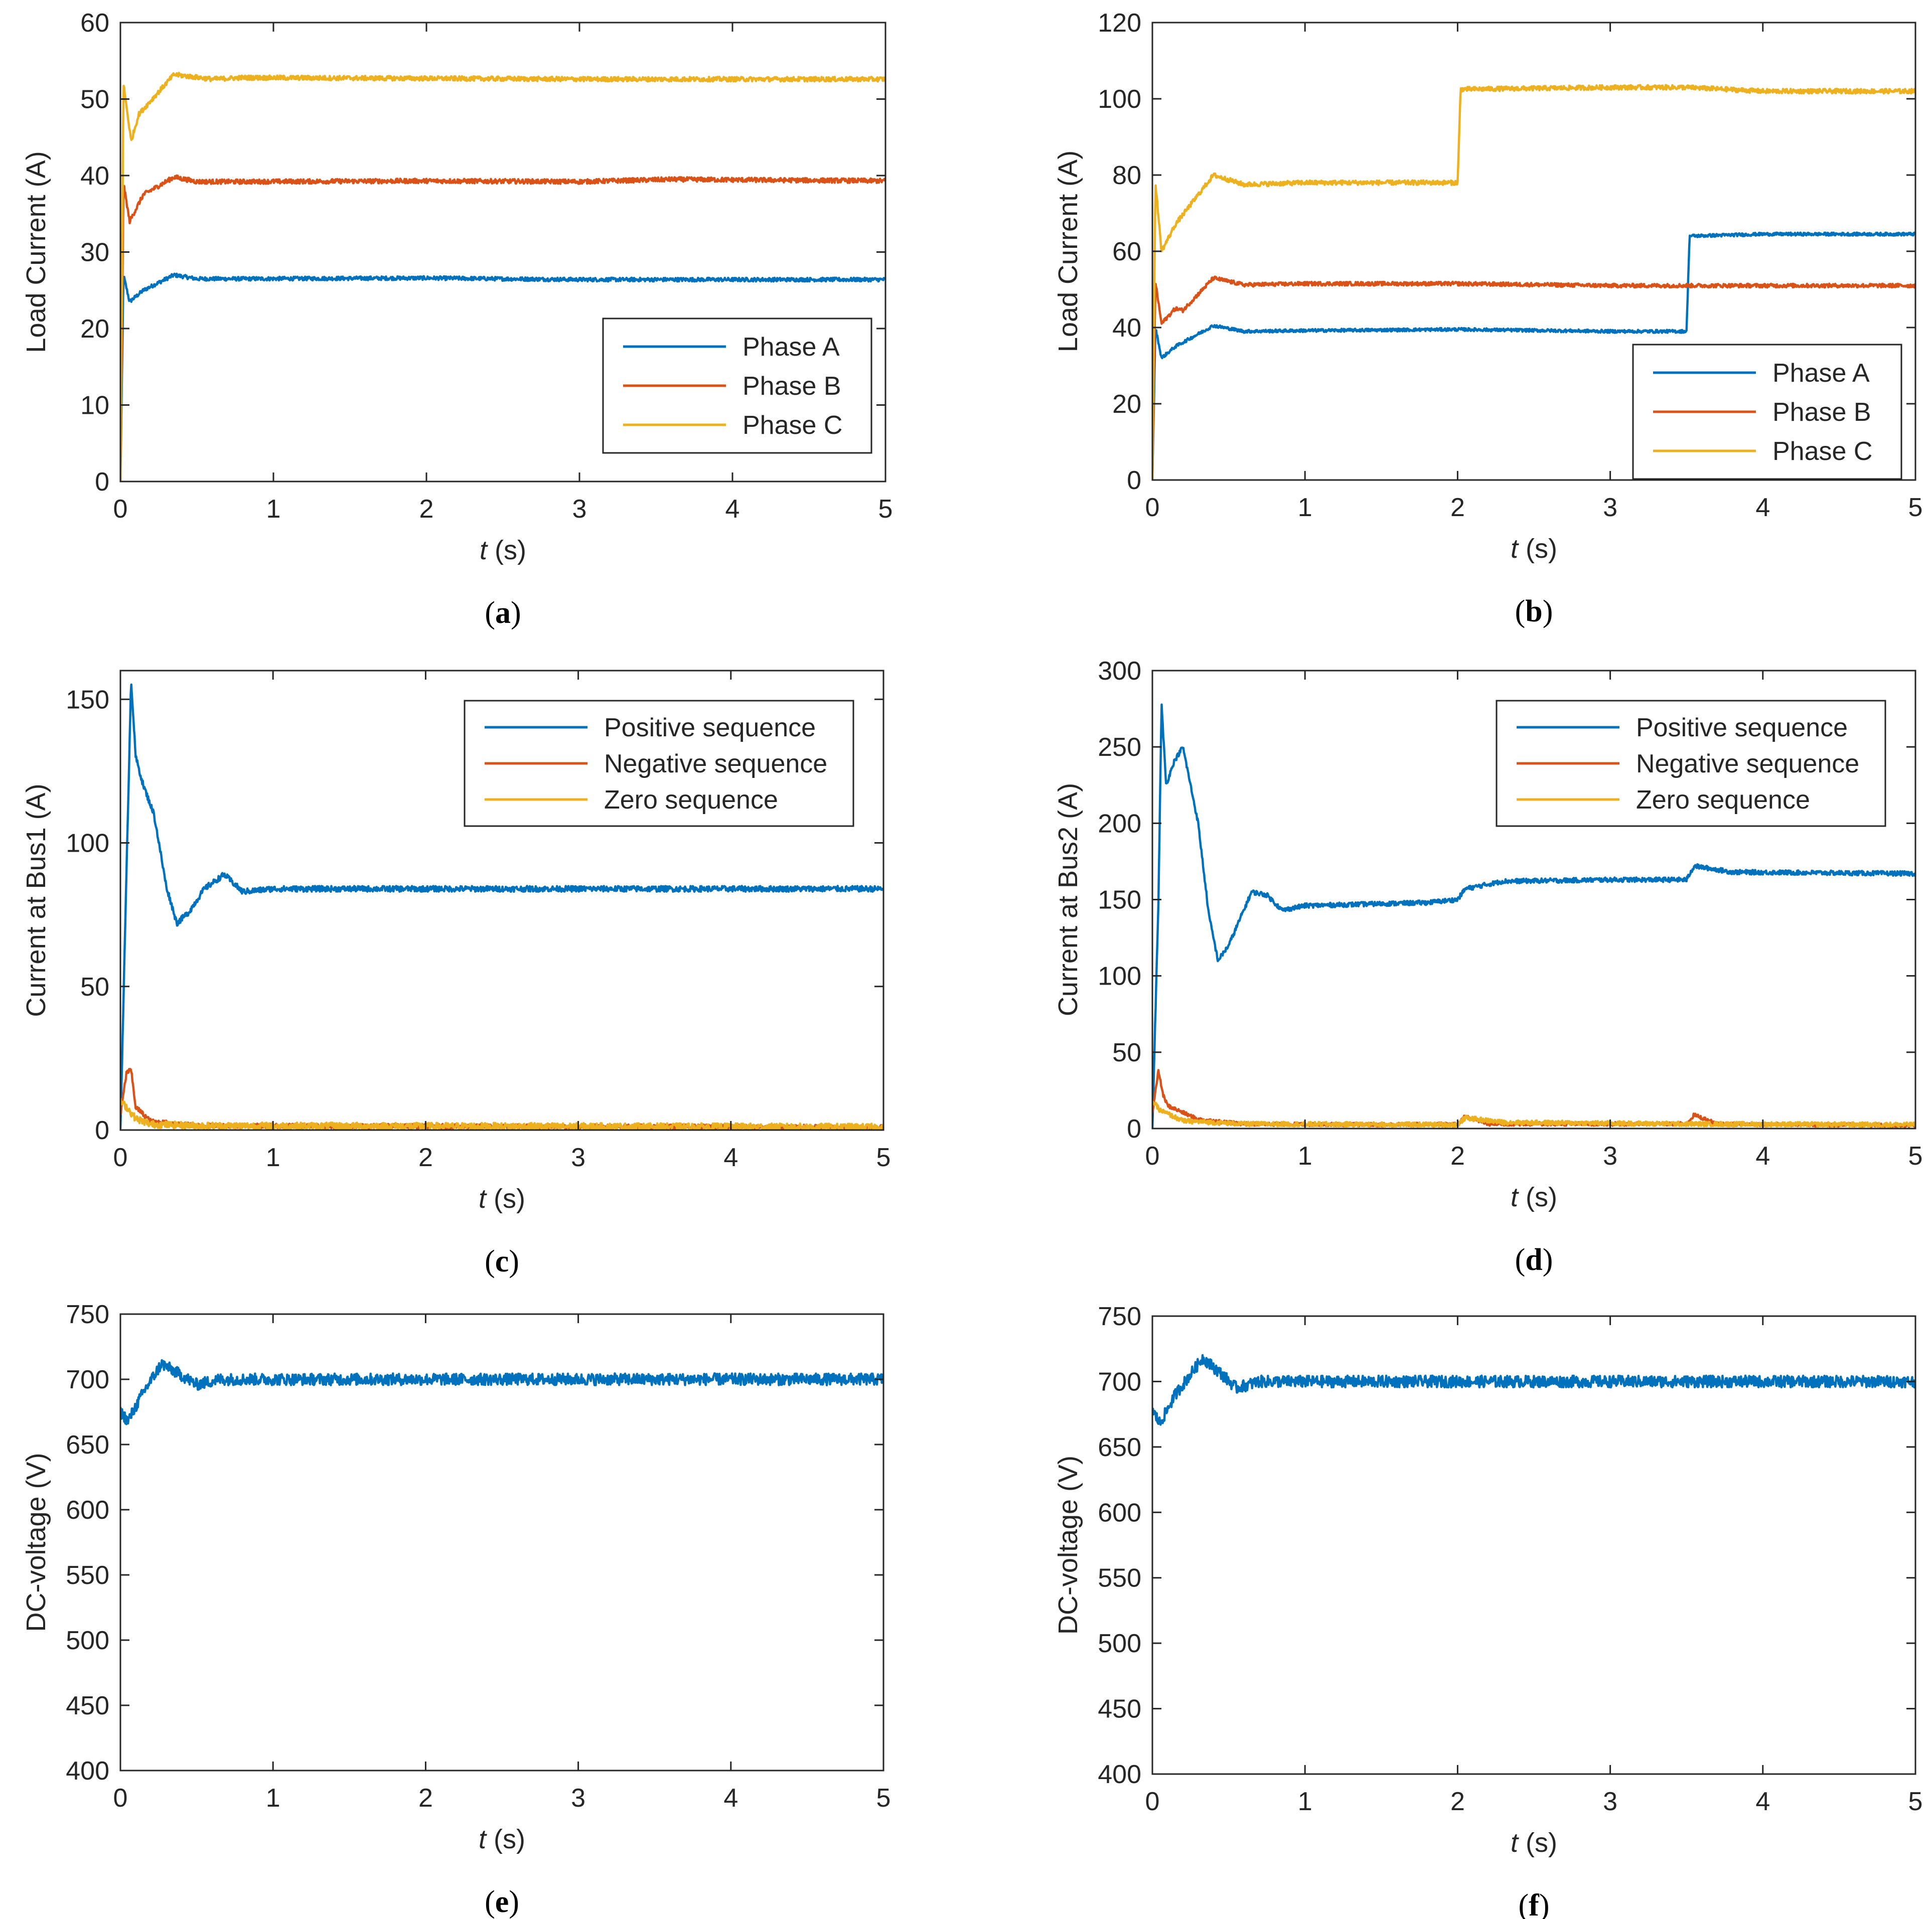 This screenshot has height=1919, width=1932. What do you see at coordinates (1742, 727) in the screenshot?
I see `legend-label: Positive sequence` at bounding box center [1742, 727].